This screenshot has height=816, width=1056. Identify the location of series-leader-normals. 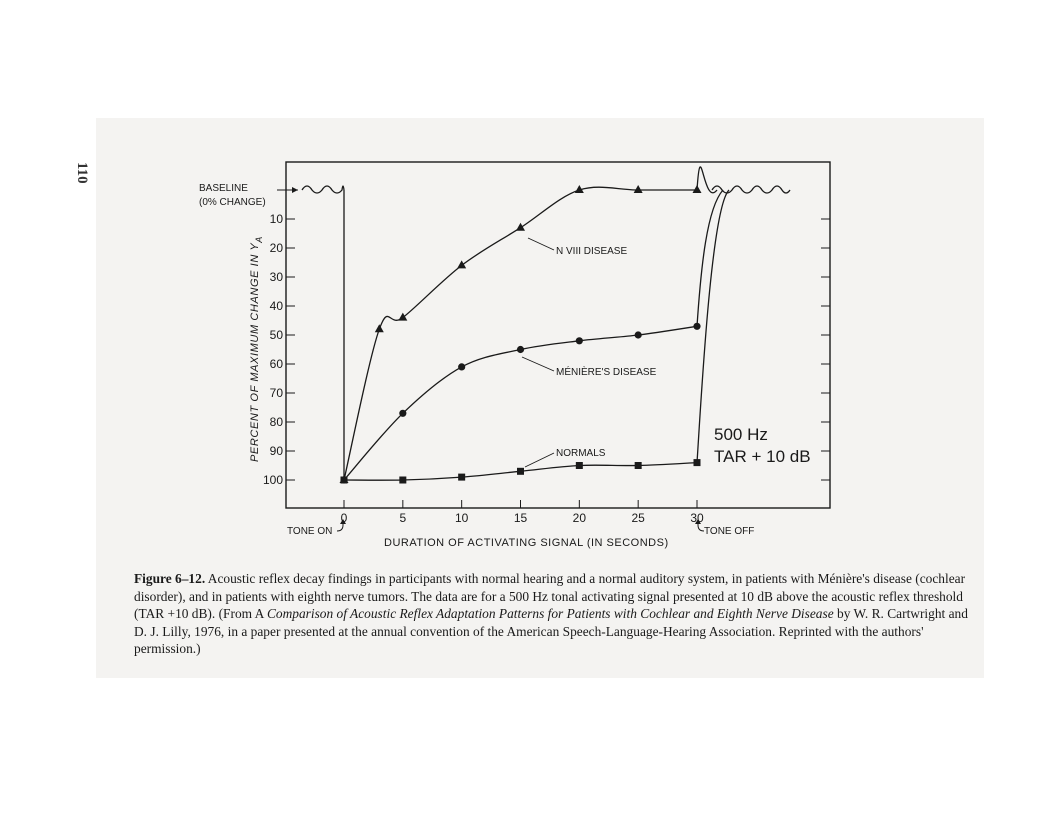
(539, 460).